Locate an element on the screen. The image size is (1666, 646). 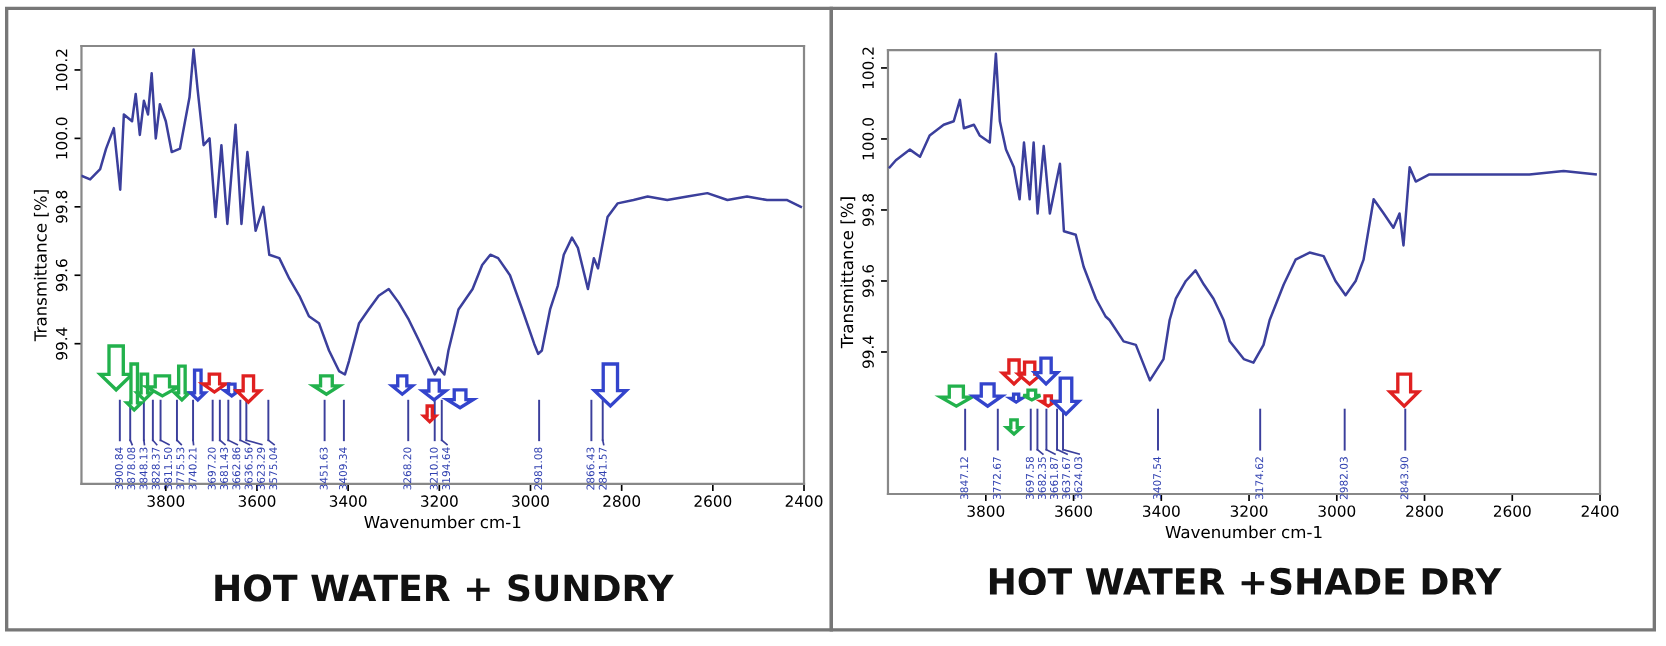
text: HOT WATER + SUNDRY is located at coordinates (444, 588).